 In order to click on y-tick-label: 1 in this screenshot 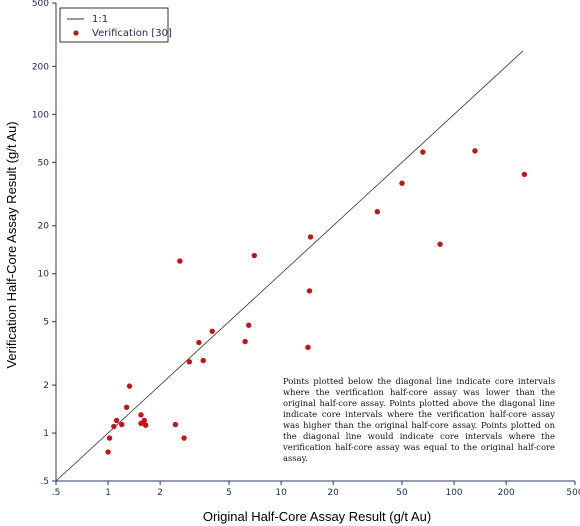, I will do `click(46, 434)`.